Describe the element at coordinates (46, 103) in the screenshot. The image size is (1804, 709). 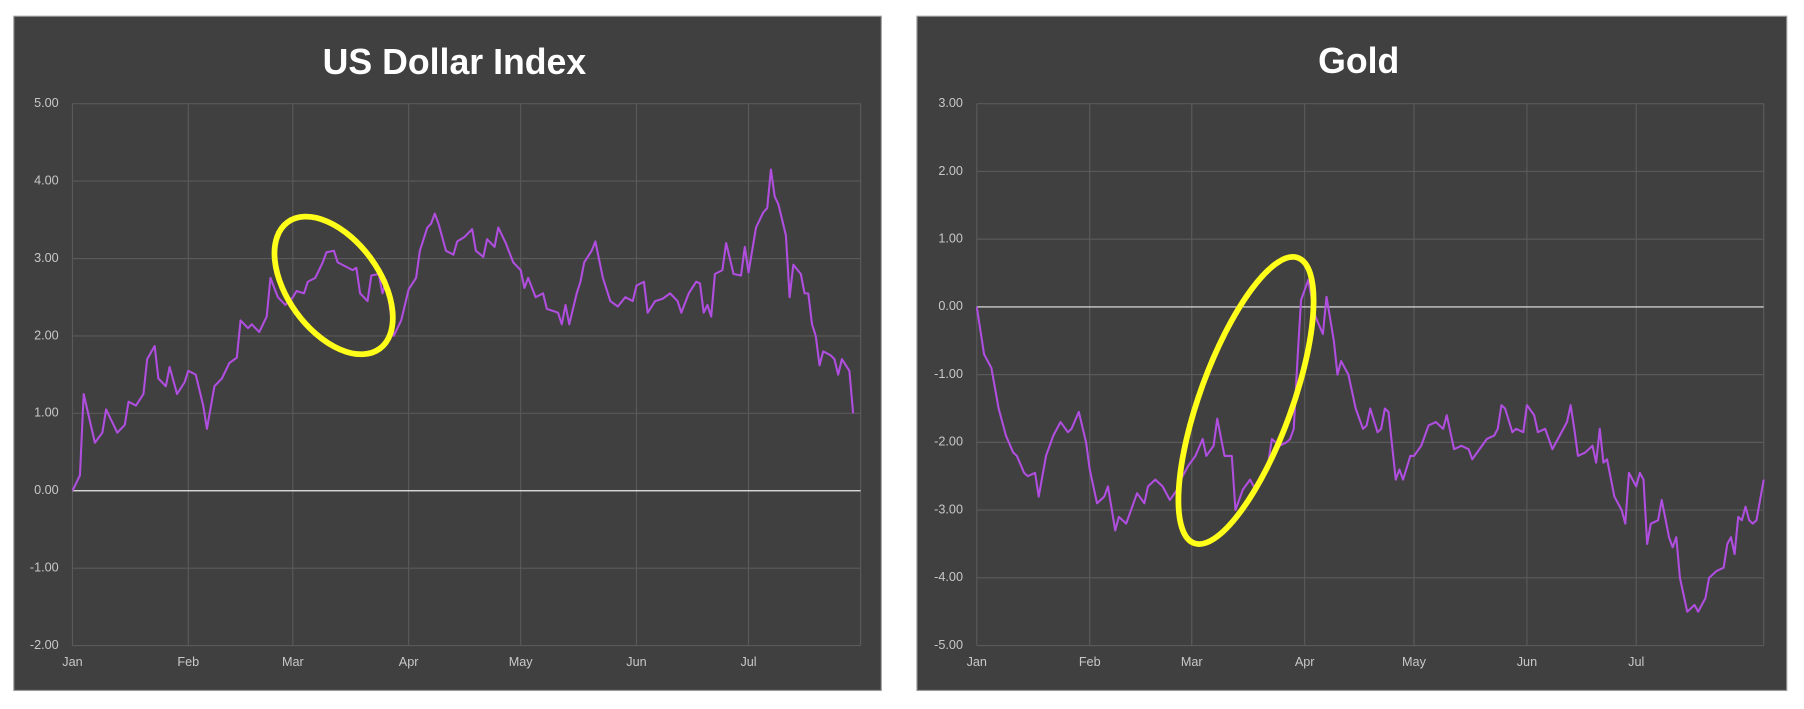
I see `y-tick-label: 5.00` at that location.